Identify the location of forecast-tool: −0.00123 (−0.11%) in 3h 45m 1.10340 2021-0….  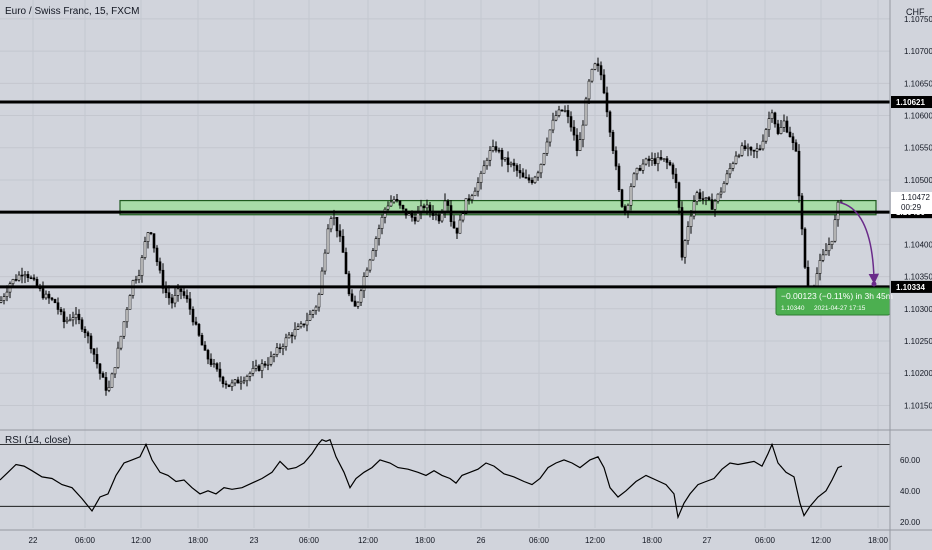
(834, 258).